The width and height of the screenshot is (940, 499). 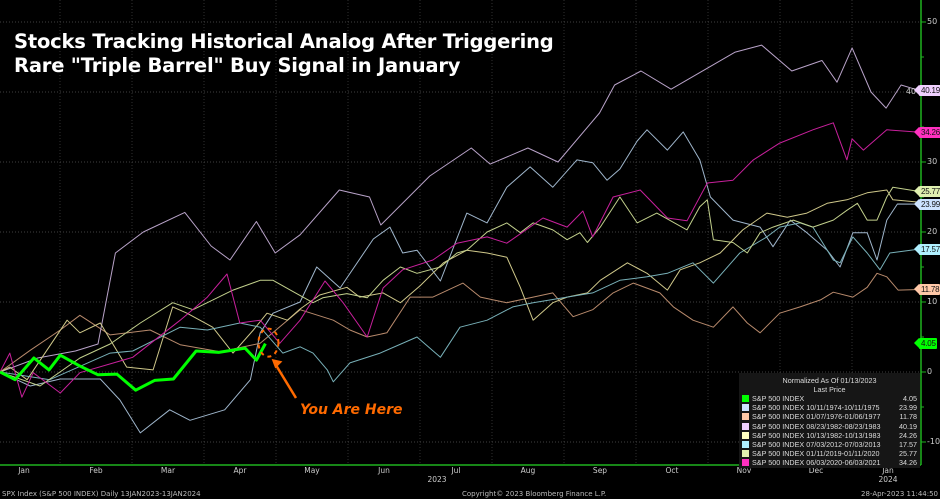 I want to click on legend-value: 4.05, so click(x=910, y=398).